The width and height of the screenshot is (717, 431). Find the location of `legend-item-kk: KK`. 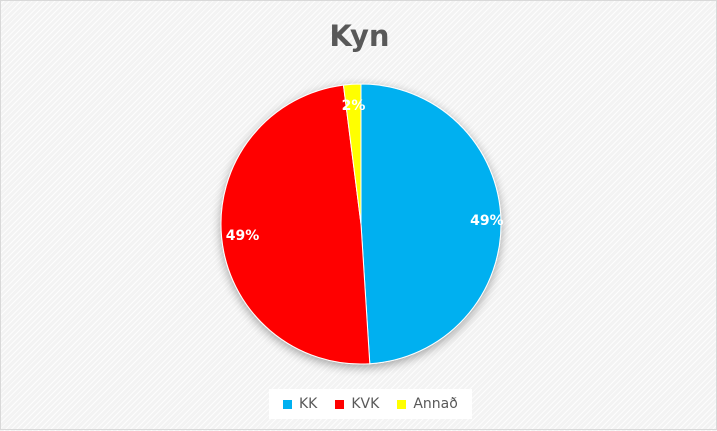

legend-item-kk: KK is located at coordinates (300, 404).